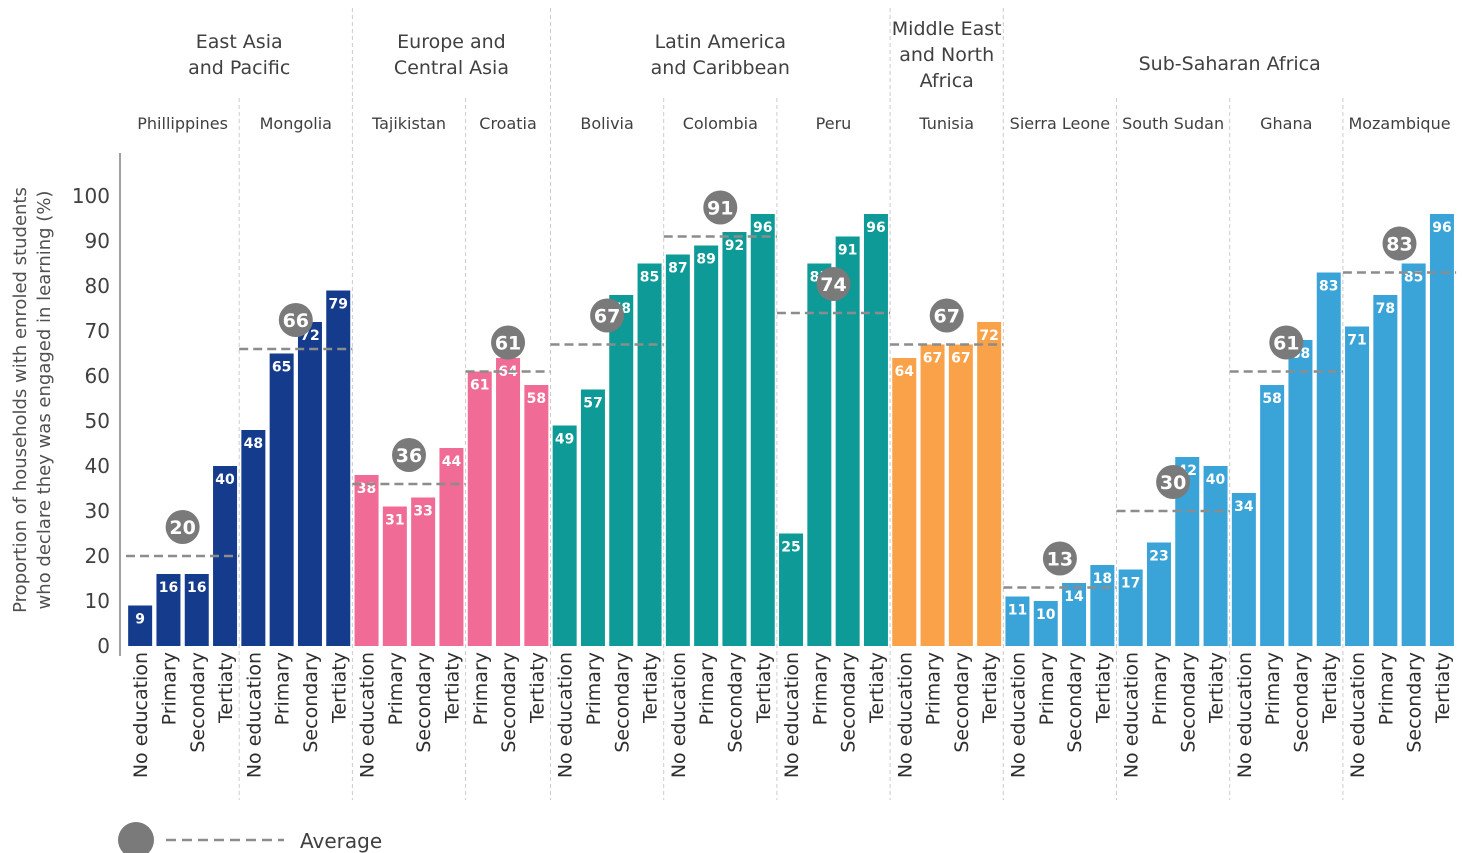 This screenshot has height=853, width=1462. What do you see at coordinates (1243, 569) in the screenshot?
I see `bar-ghana-no-education` at bounding box center [1243, 569].